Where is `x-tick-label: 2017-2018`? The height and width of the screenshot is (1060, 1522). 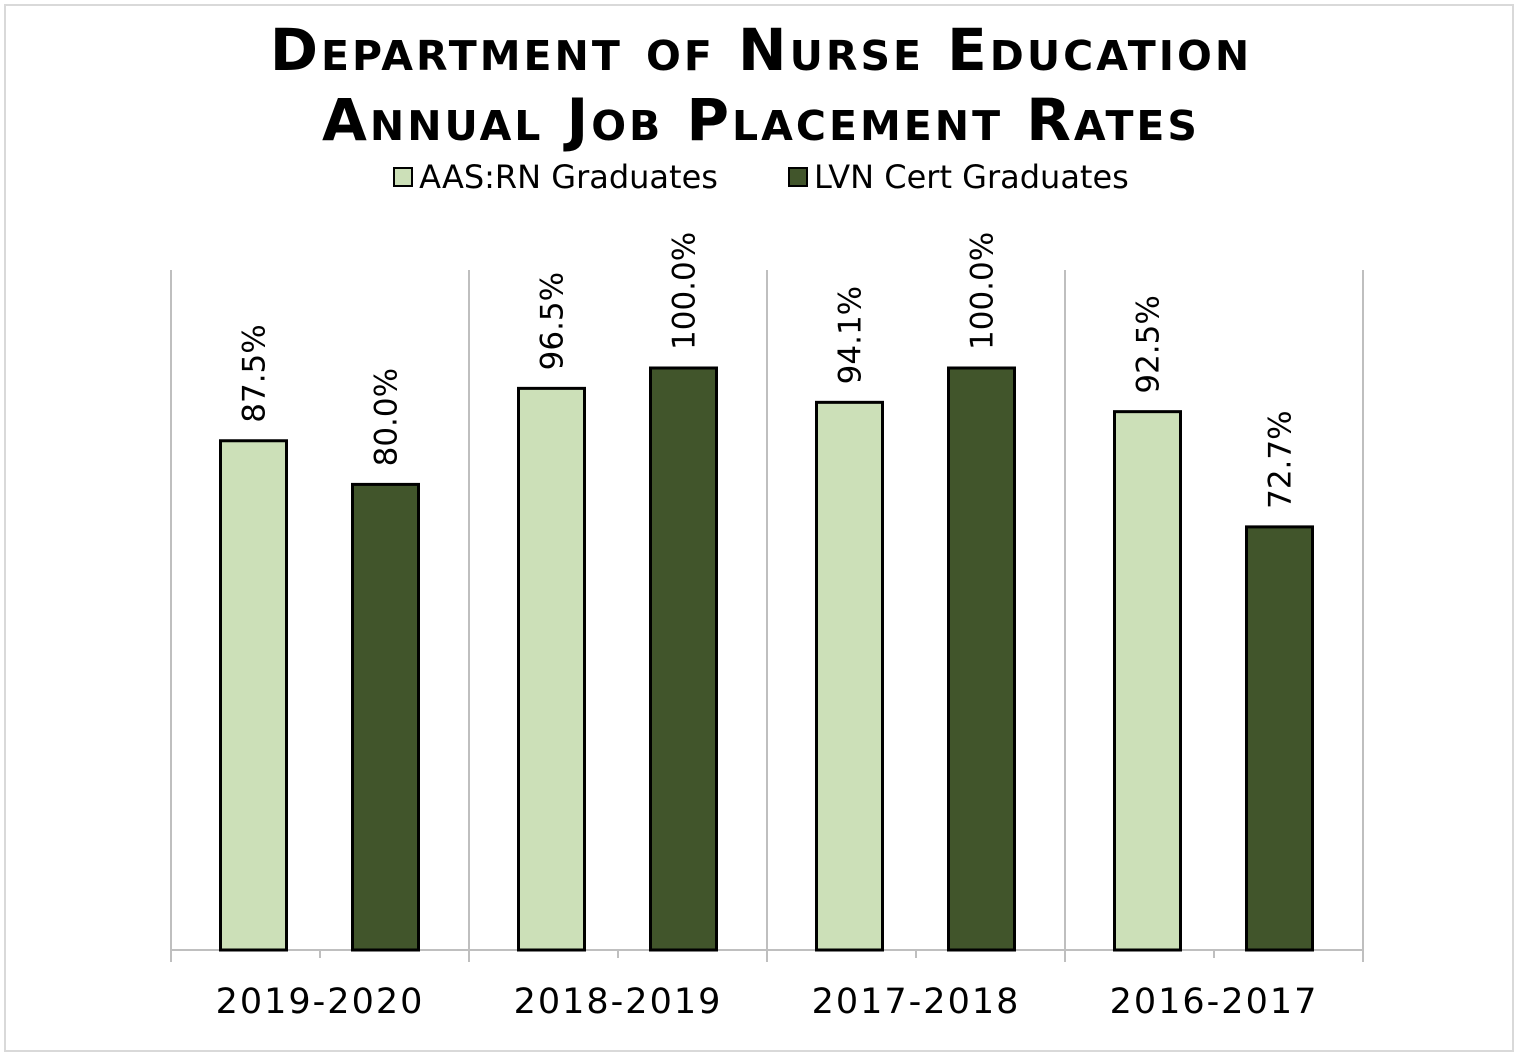 x-tick-label: 2017-2018 is located at coordinates (916, 1002).